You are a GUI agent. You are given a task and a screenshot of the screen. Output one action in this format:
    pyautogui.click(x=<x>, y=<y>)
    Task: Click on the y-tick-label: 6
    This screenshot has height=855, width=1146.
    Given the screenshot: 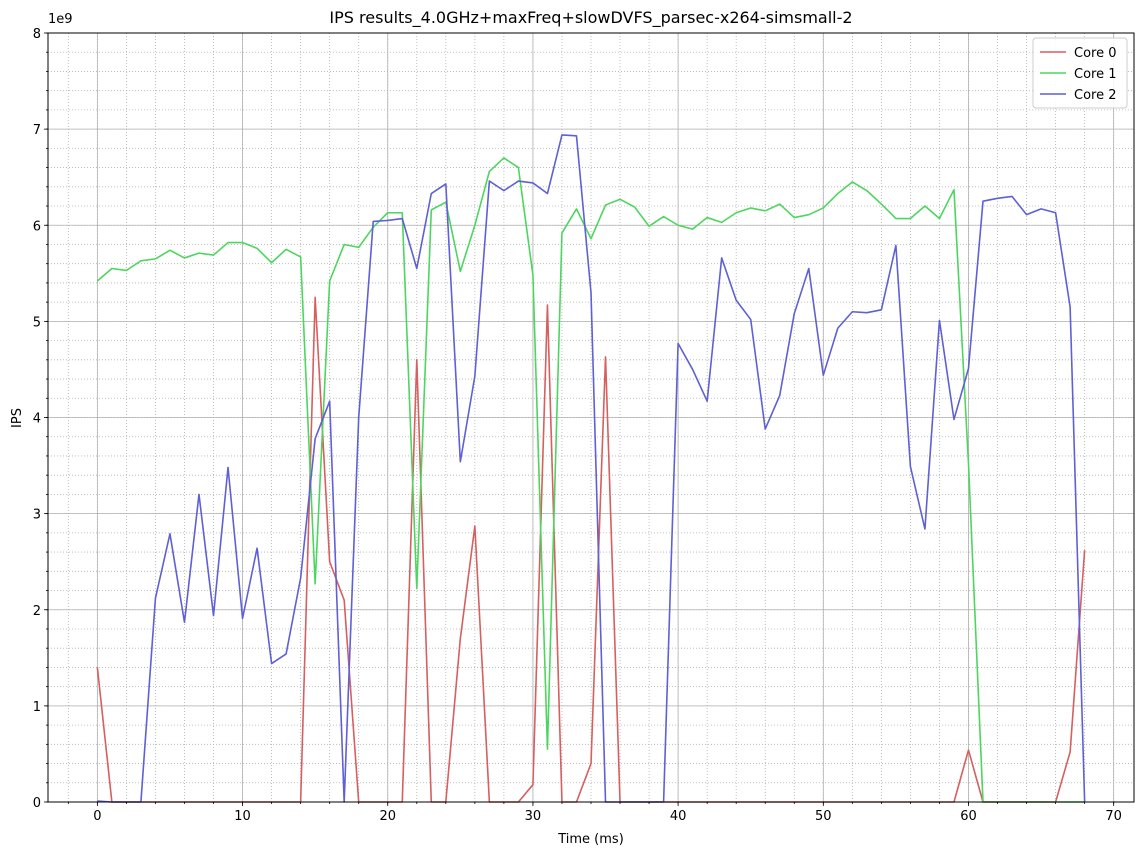 What is the action you would take?
    pyautogui.click(x=37, y=226)
    